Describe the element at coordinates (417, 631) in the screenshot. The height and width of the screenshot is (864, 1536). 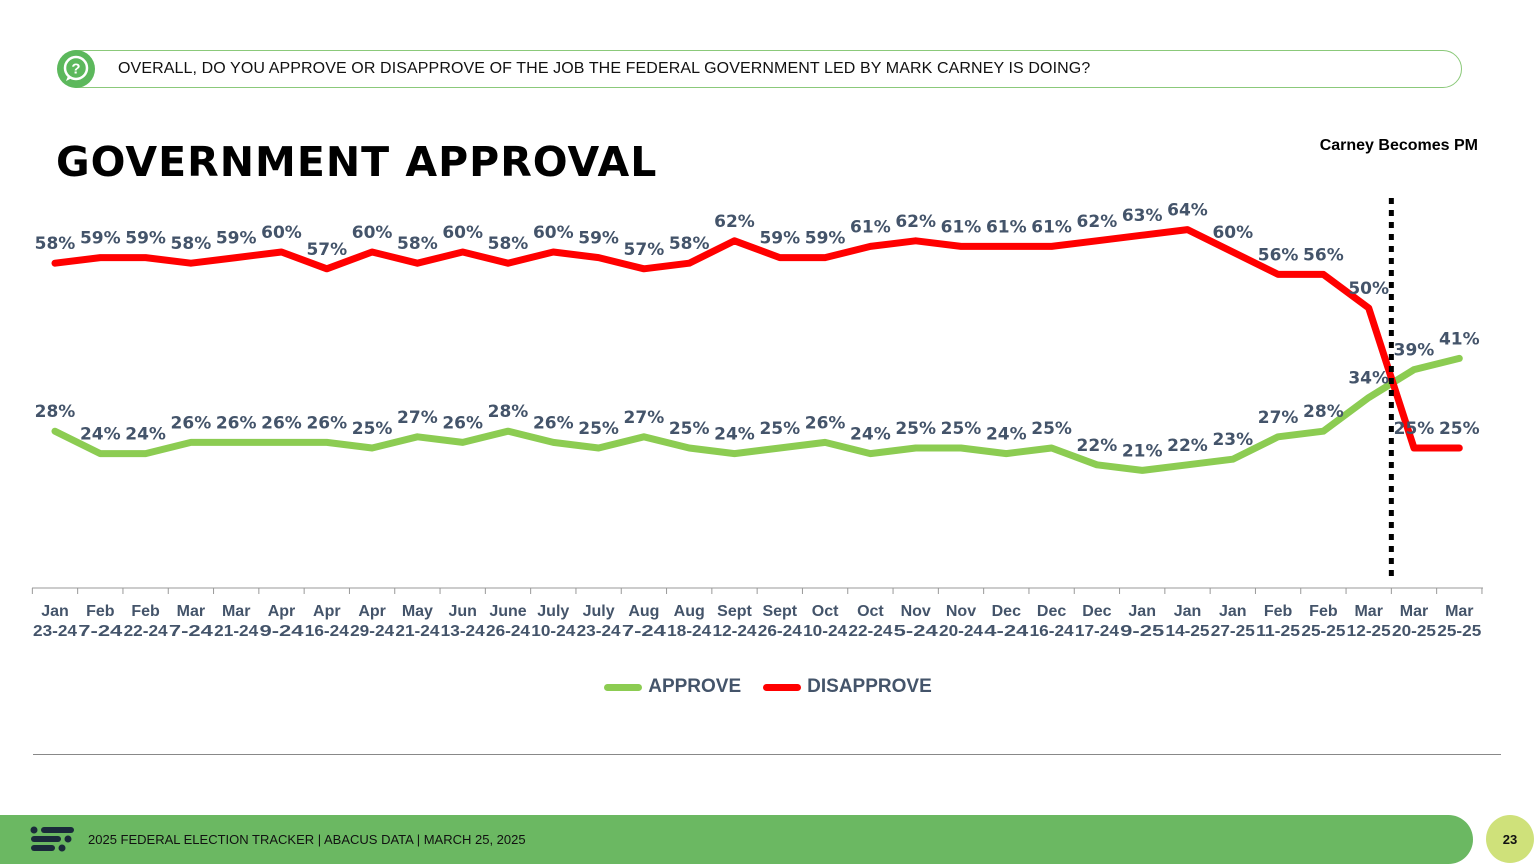
I see `x-tick-label-date: 21-24` at that location.